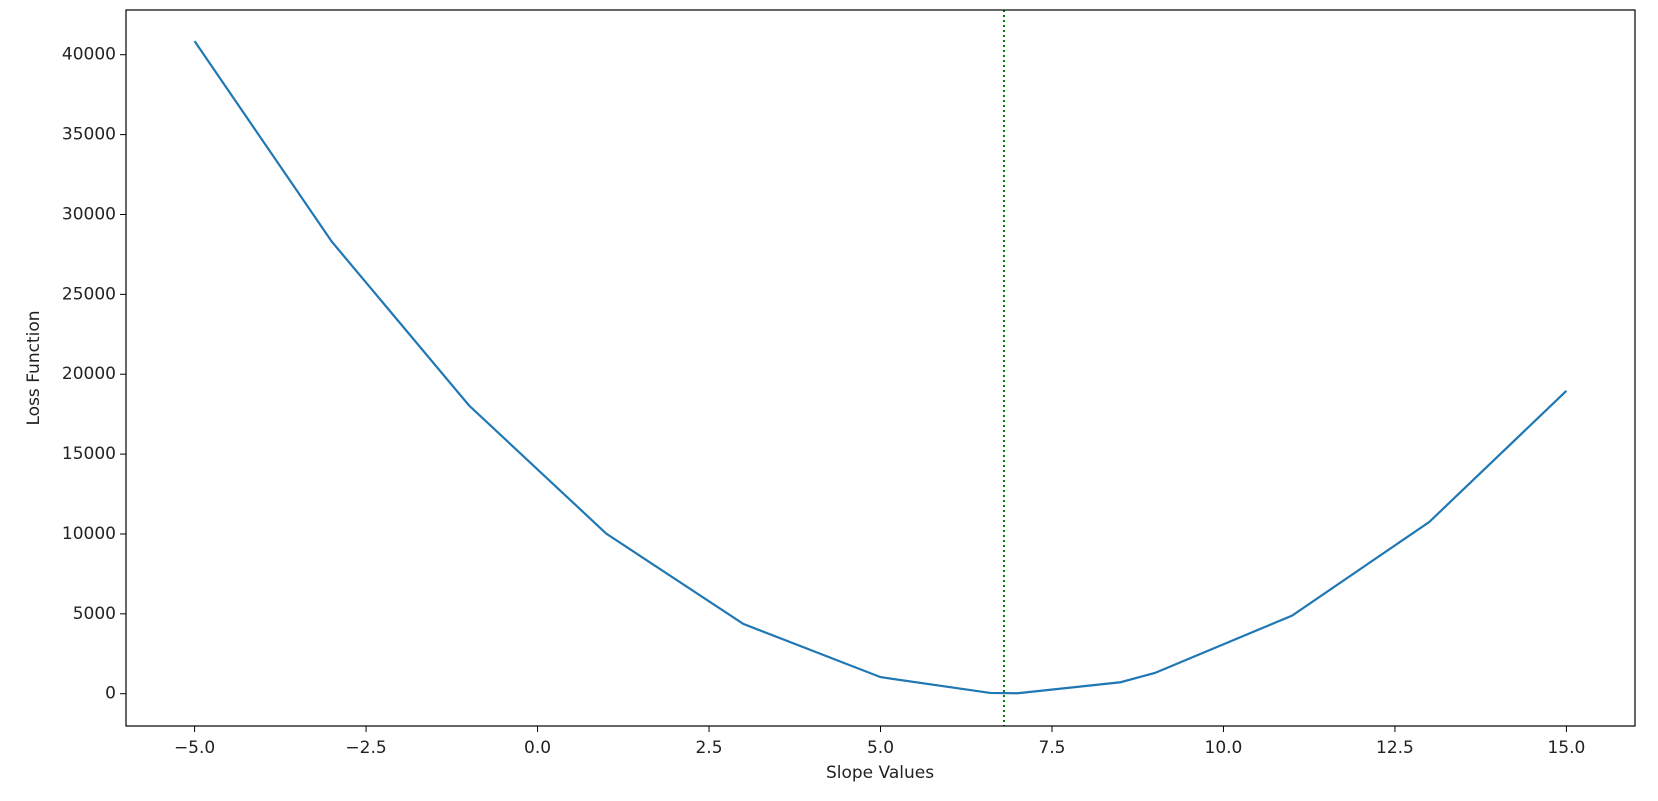 Image resolution: width=1658 pixels, height=801 pixels. Describe the element at coordinates (194, 748) in the screenshot. I see `x-tick-label: −5.0` at that location.